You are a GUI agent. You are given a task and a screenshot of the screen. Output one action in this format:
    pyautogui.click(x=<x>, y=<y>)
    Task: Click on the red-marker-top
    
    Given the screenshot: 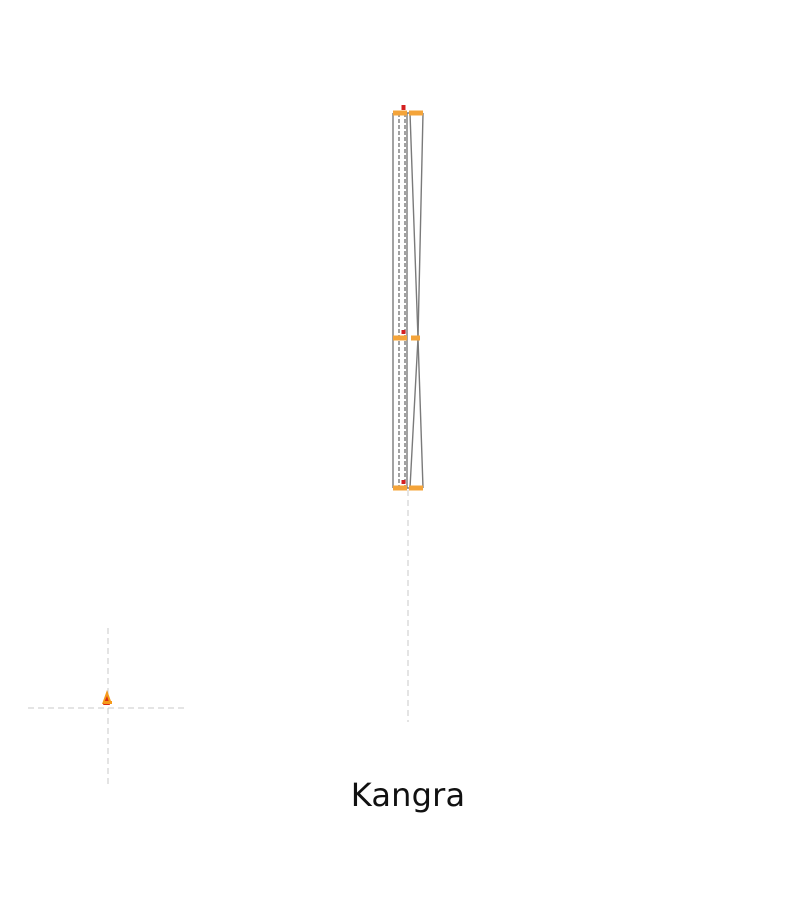 What is the action you would take?
    pyautogui.click(x=403, y=107)
    